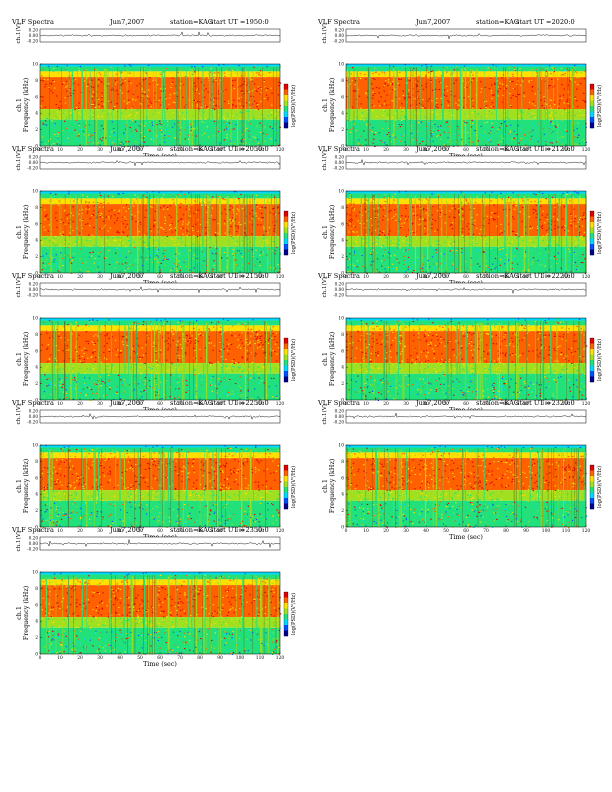 The width and height of the screenshot is (612, 792). I want to click on start-value: 1950:0, so click(257, 22).